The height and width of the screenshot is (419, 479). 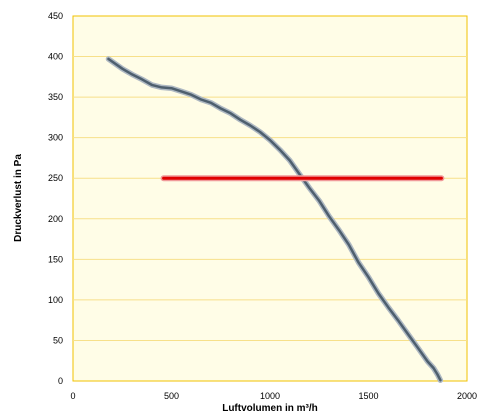 What do you see at coordinates (72, 396) in the screenshot?
I see `x-tick-label: 0` at bounding box center [72, 396].